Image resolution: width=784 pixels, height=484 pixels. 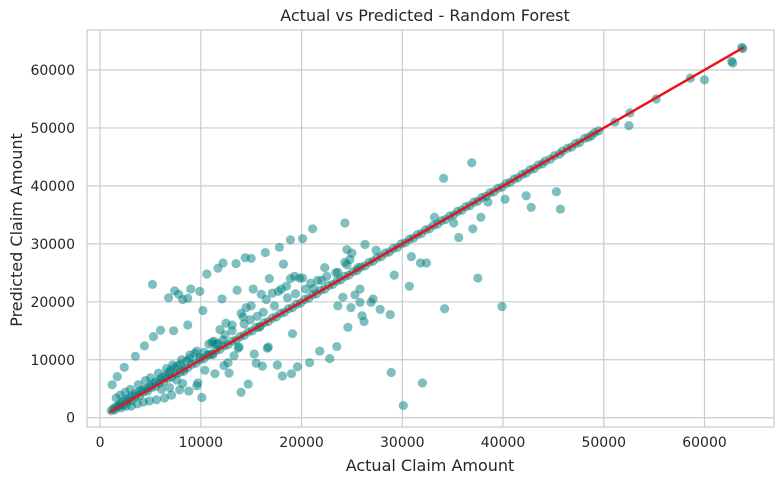 What do you see at coordinates (52, 245) in the screenshot?
I see `y-tick-label: 30000` at bounding box center [52, 245].